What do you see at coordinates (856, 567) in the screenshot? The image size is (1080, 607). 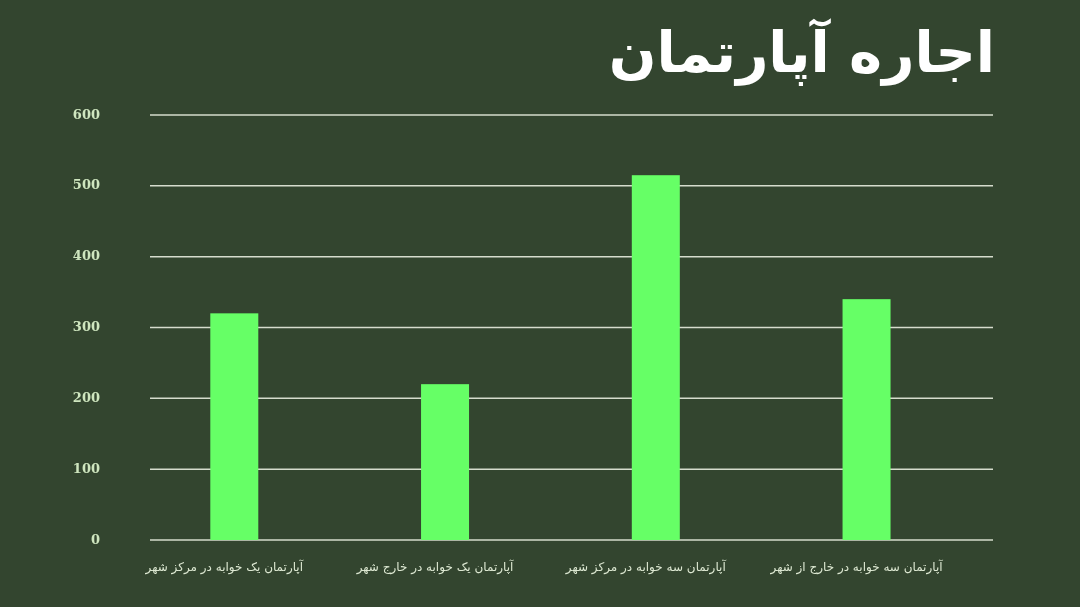 I see `x-tick-label: آپارتمان سه خوابه در خارج از شهر` at bounding box center [856, 567].